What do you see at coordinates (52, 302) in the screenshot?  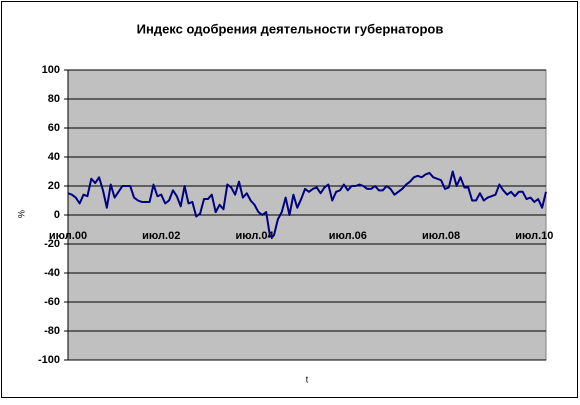 I see `y-tick-label: -60` at bounding box center [52, 302].